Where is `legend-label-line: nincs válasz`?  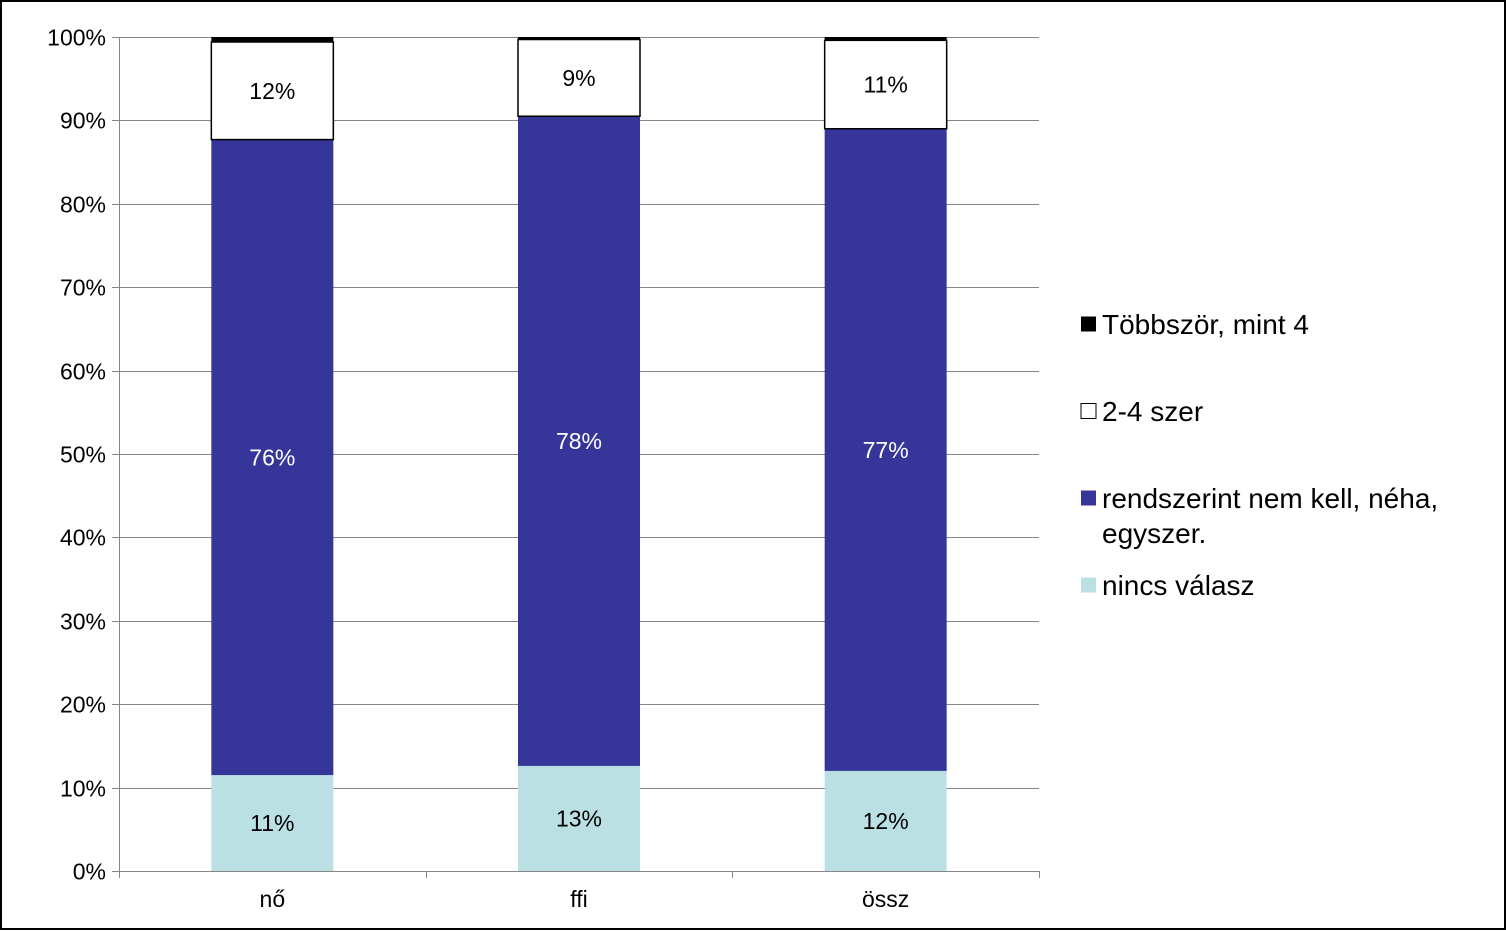 legend-label-line: nincs válasz is located at coordinates (1178, 585).